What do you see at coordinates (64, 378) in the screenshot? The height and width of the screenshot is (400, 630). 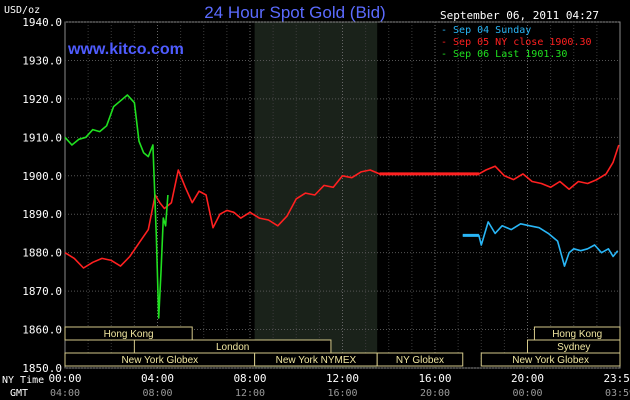 I see `x-tick-label: 00:00` at bounding box center [64, 378].